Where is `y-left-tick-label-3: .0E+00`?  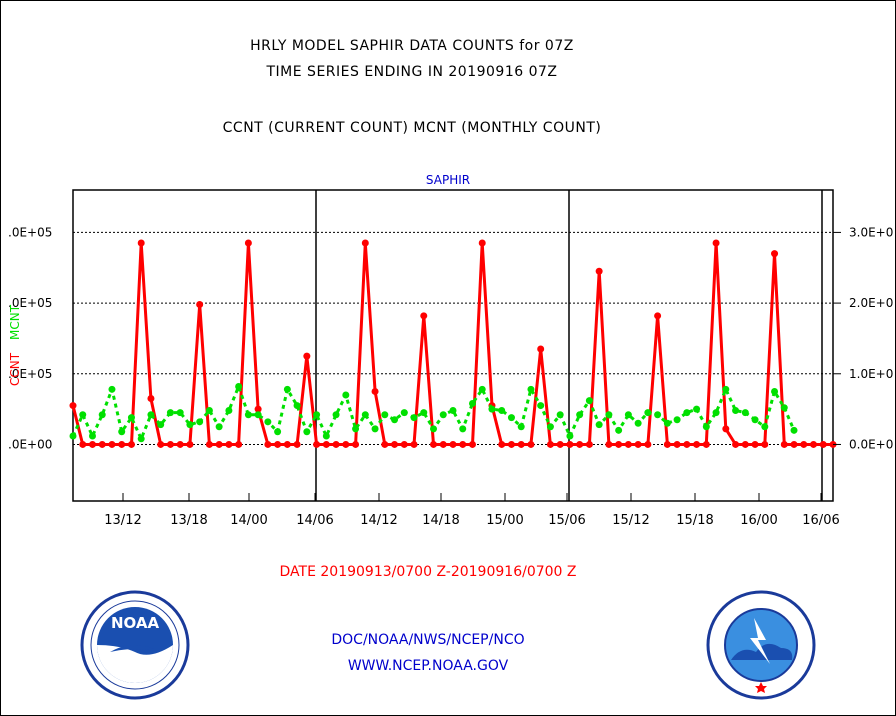
y-left-tick-label-3: .0E+00 is located at coordinates (30, 444).